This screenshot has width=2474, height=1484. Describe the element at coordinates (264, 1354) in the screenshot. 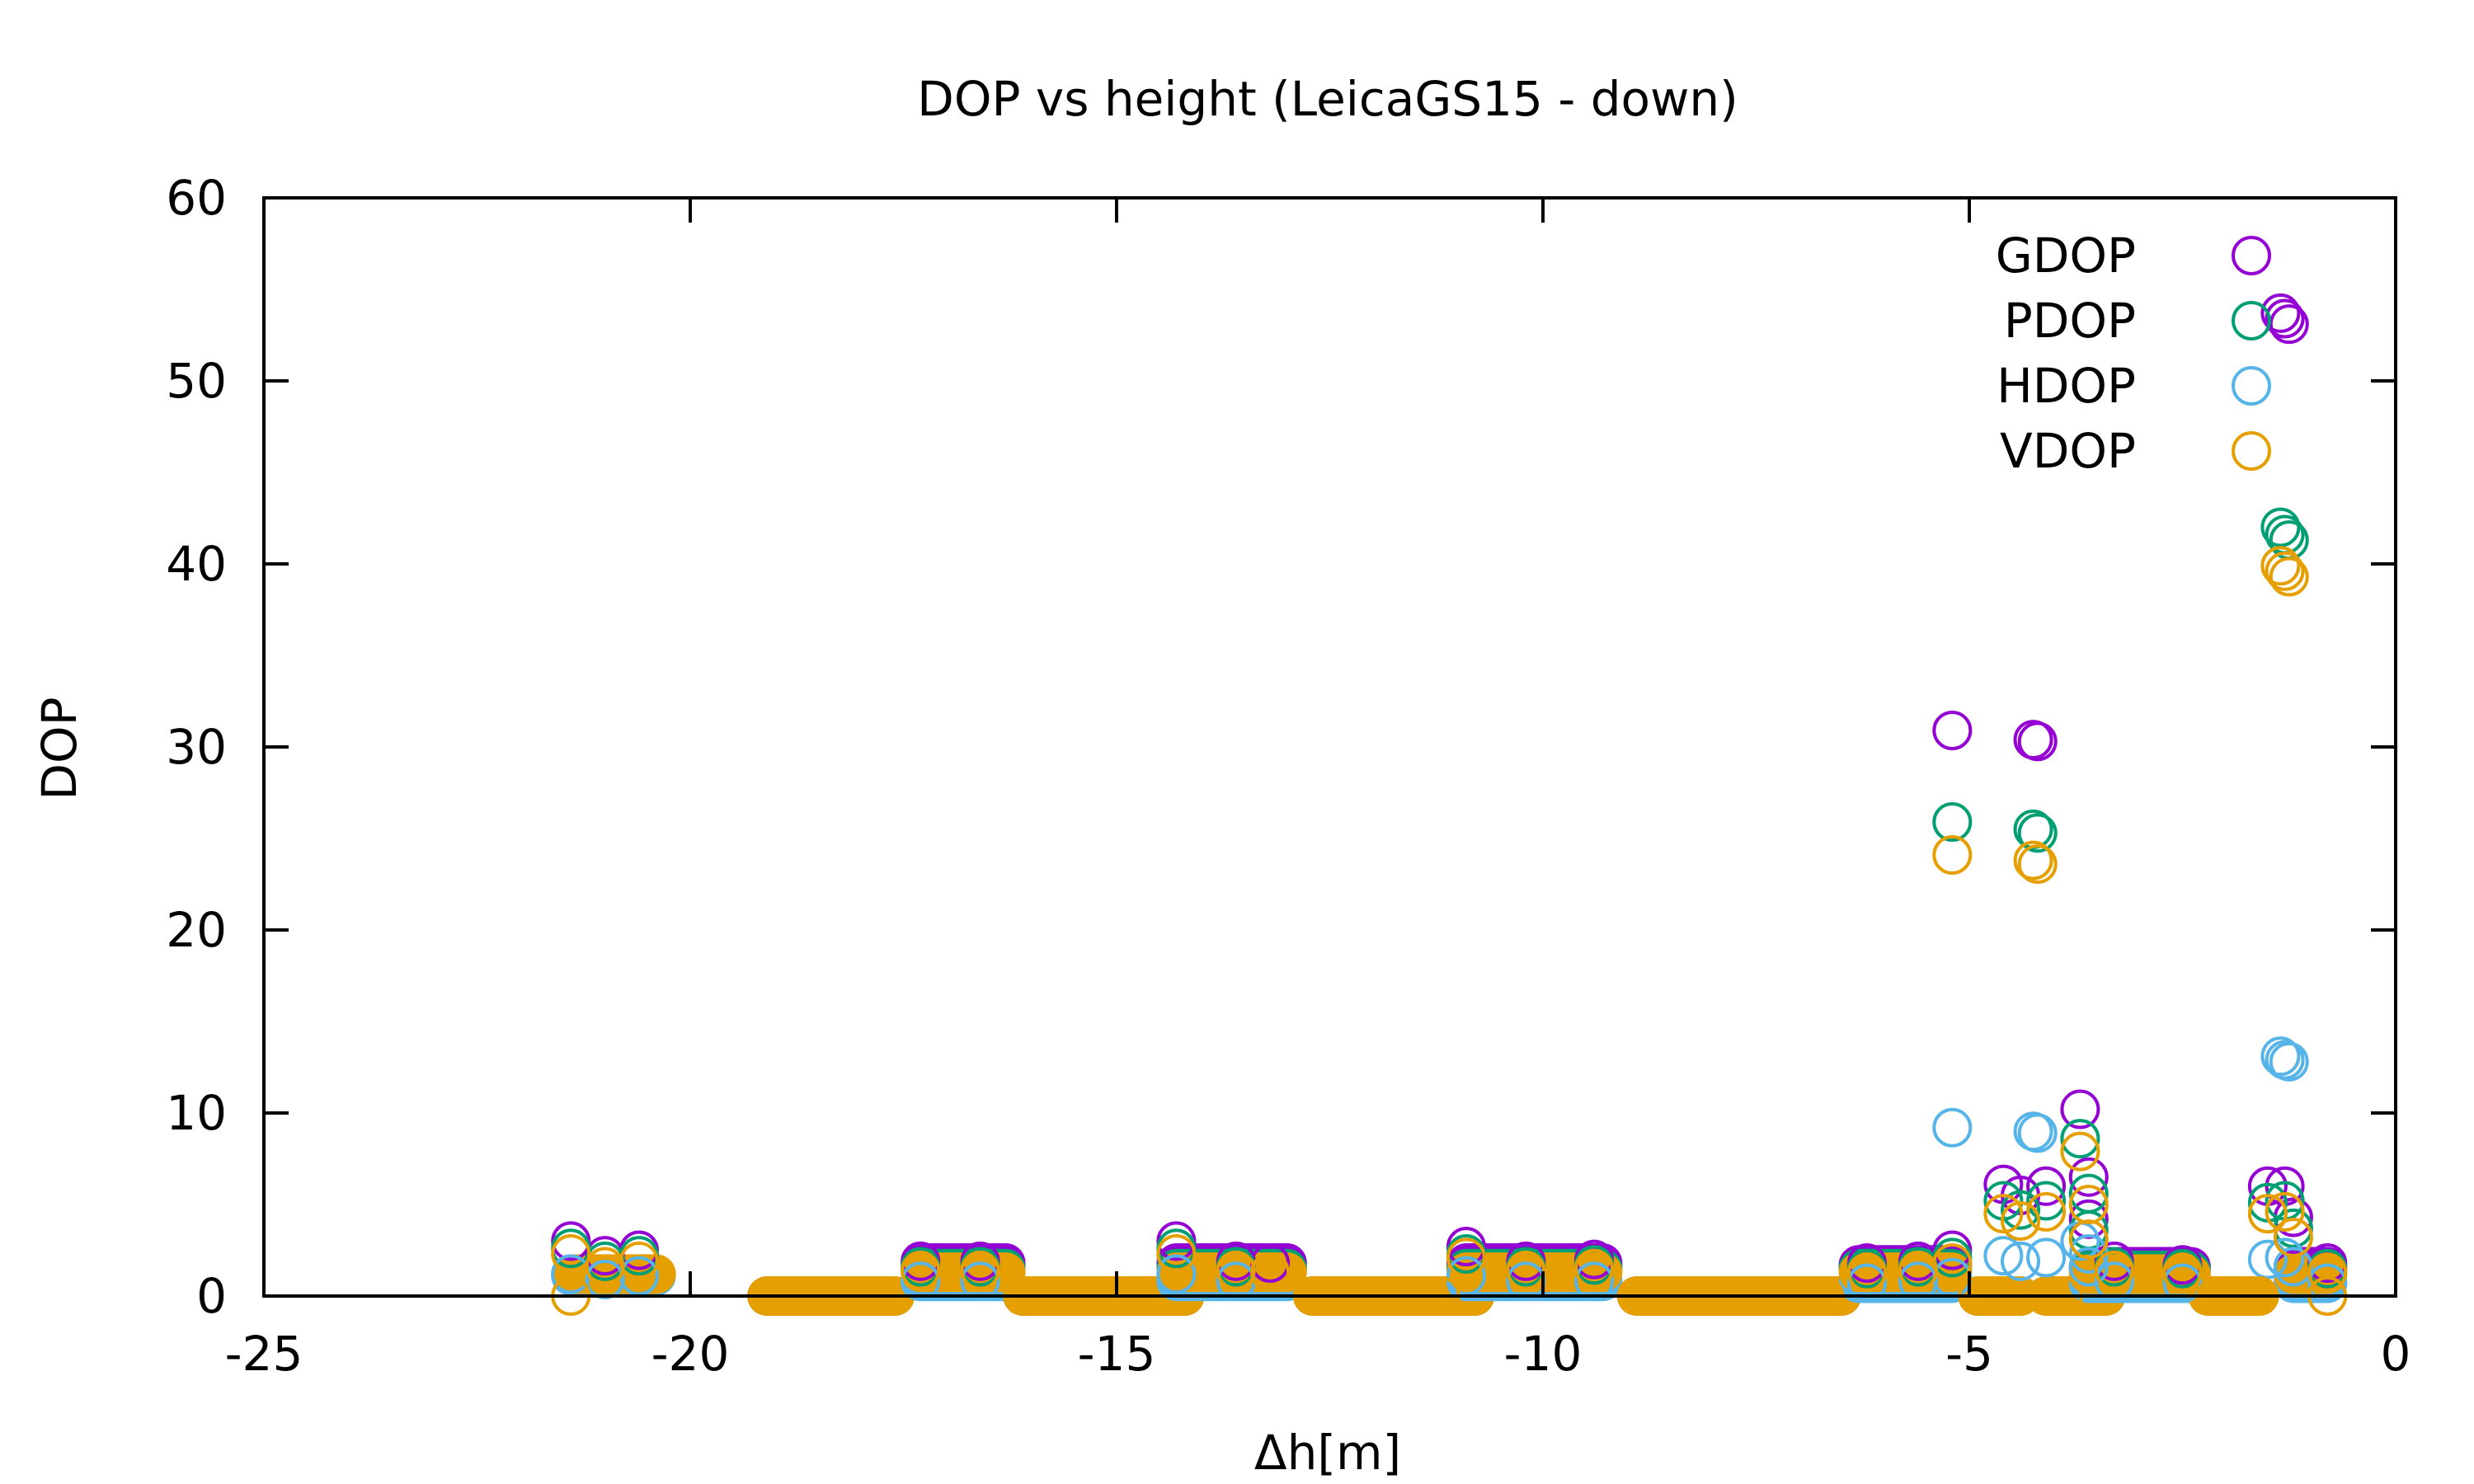

I see `x-tick-label: -25` at that location.